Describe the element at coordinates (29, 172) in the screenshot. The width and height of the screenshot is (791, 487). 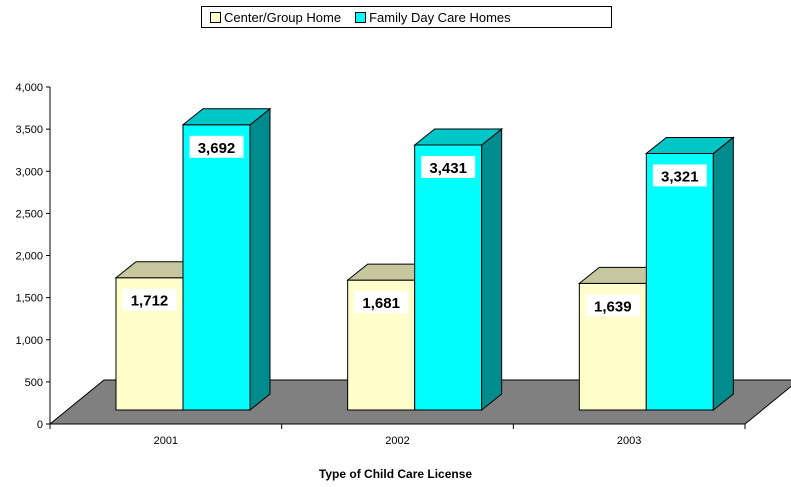
I see `y-tick-label: 3,000` at that location.